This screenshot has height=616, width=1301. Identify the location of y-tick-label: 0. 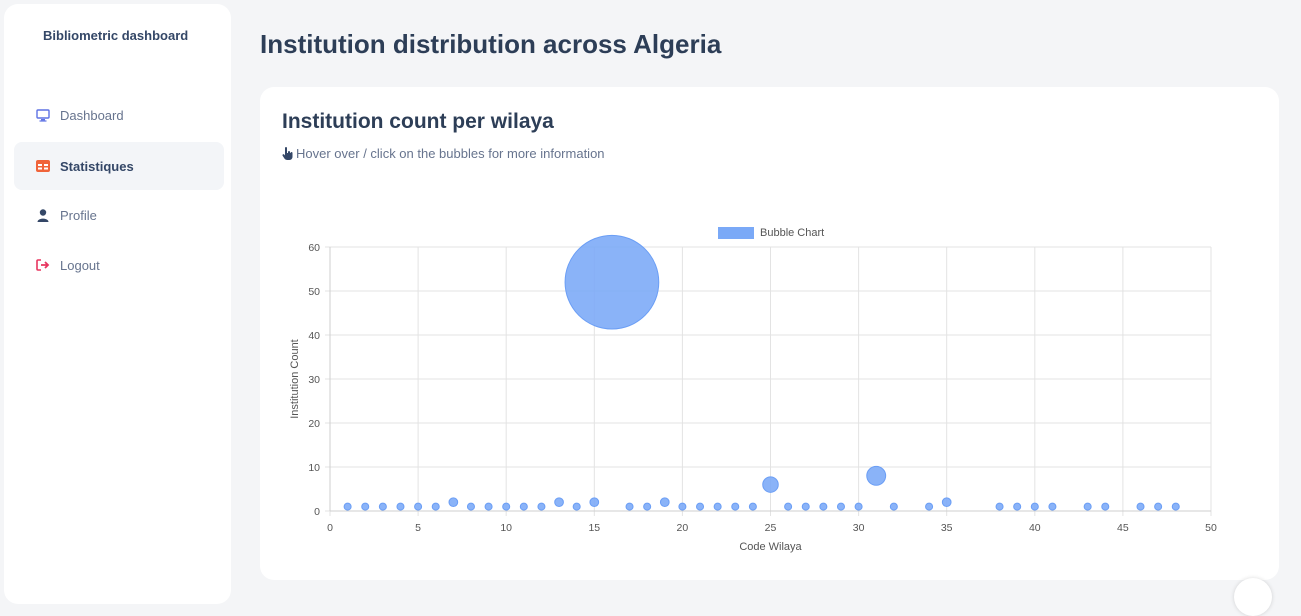
(317, 512).